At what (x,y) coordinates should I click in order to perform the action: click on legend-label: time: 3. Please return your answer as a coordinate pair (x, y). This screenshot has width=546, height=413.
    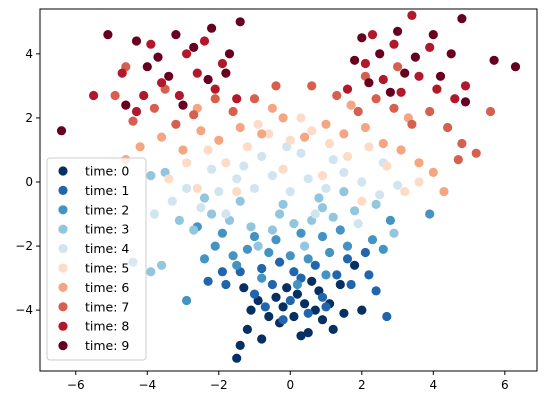
    Looking at the image, I should click on (107, 229).